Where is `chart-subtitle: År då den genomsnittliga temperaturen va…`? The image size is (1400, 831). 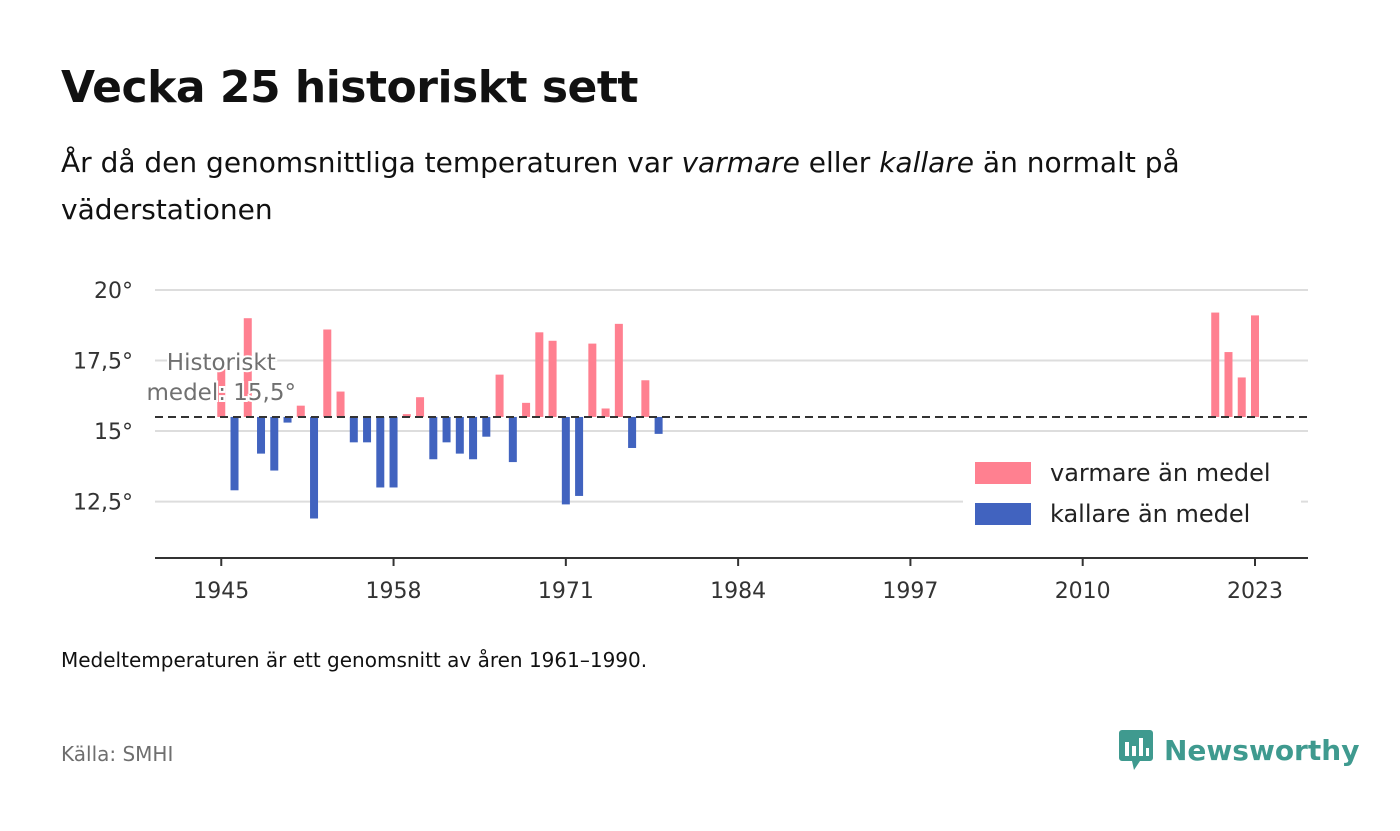 chart-subtitle: År då den genomsnittliga temperaturen va… is located at coordinates (681, 186).